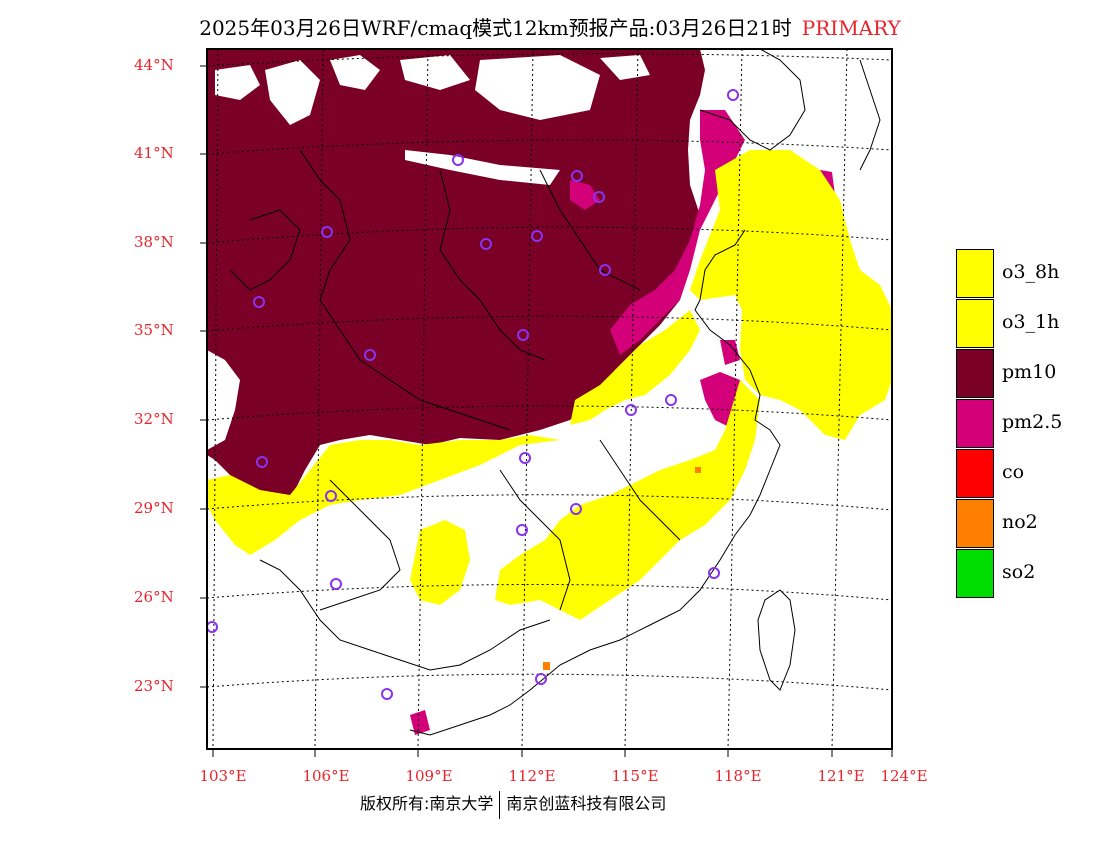 This screenshot has width=1100, height=850. What do you see at coordinates (975, 273) in the screenshot?
I see `legend-swatch-o3-8h` at bounding box center [975, 273].